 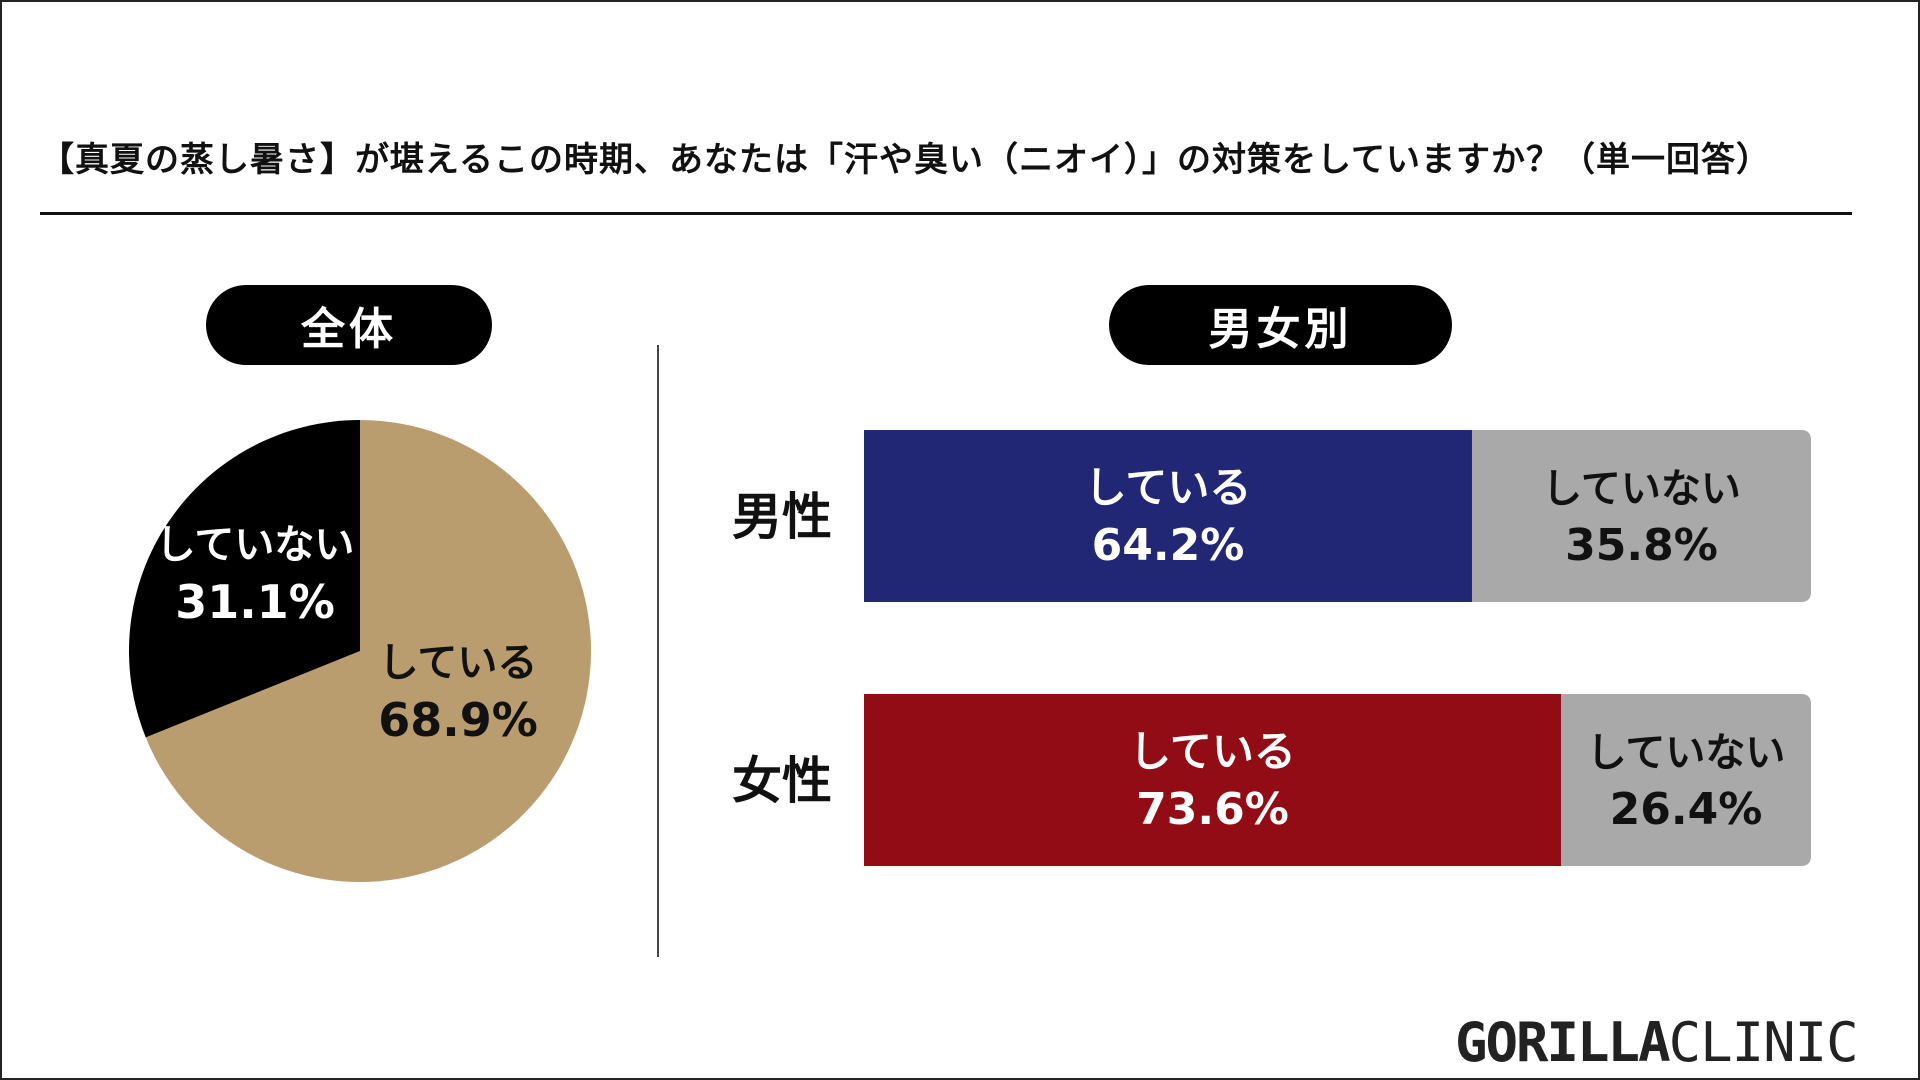 I want to click on gender-header: 男女別, so click(x=1280, y=325).